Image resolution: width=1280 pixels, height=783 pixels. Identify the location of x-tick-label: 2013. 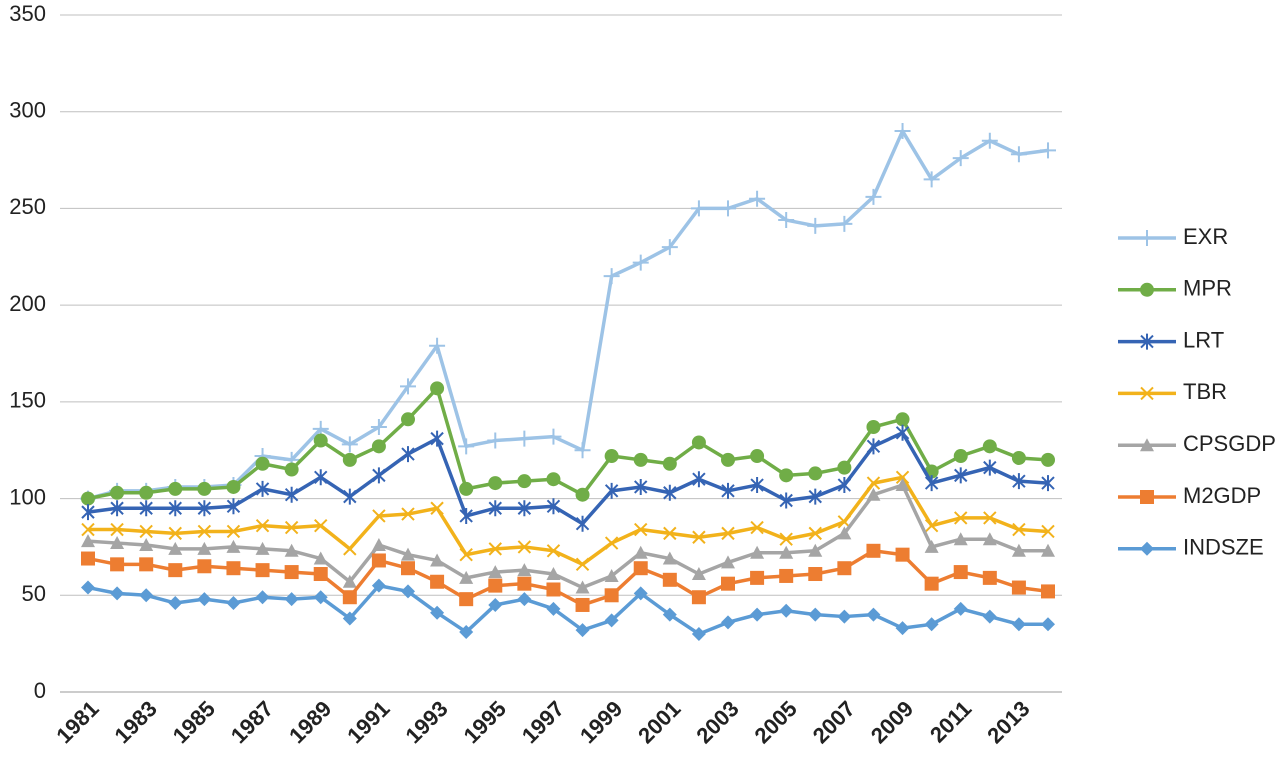
(1008, 722).